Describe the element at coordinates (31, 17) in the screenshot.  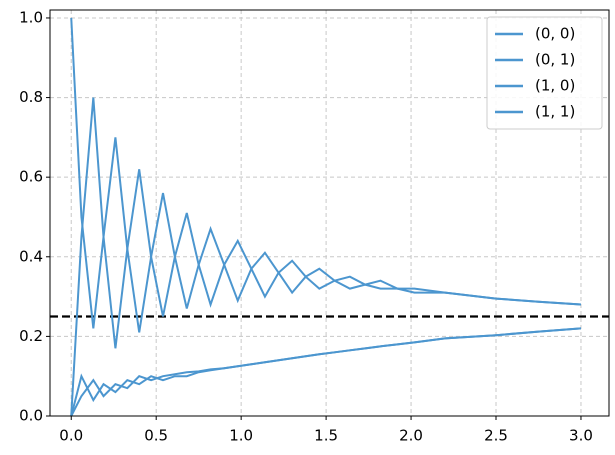
I see `y-tick-label: 1.0` at that location.